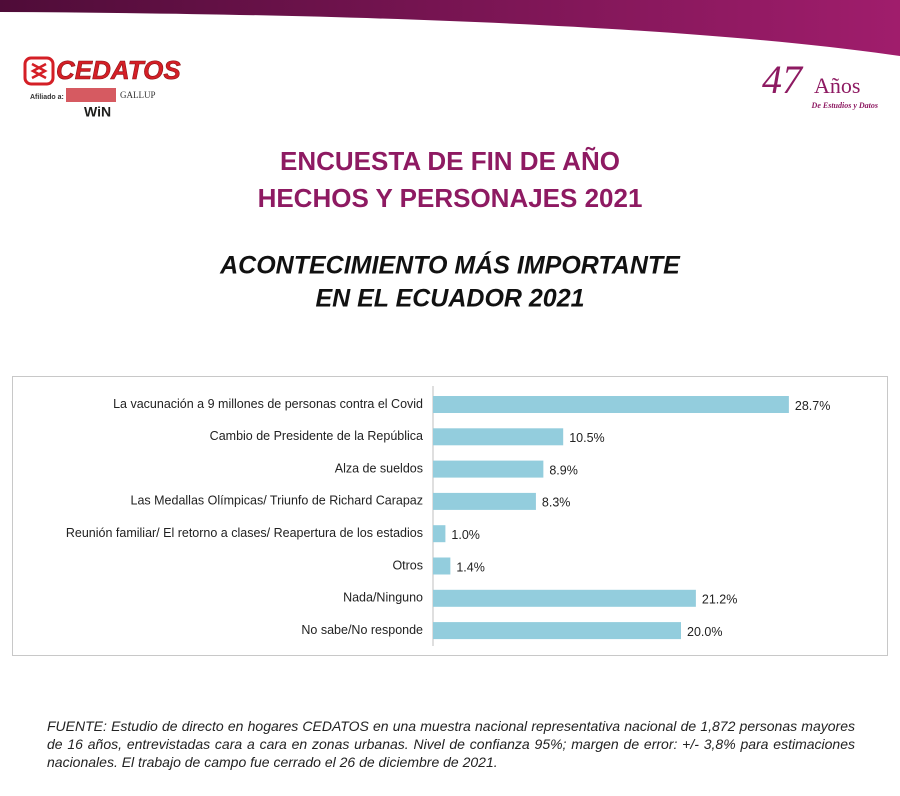 Image resolution: width=900 pixels, height=796 pixels. What do you see at coordinates (465, 535) in the screenshot?
I see `value-label: 1.0%` at bounding box center [465, 535].